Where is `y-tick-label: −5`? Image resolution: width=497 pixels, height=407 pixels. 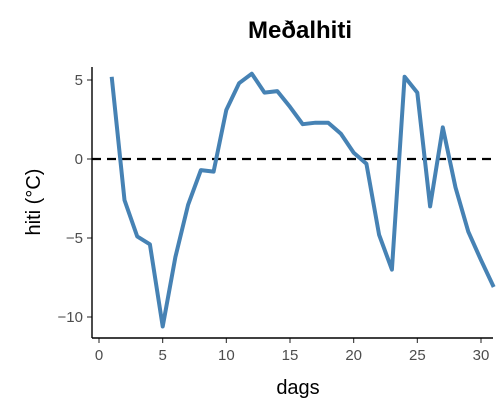
y-tick-label: −5 is located at coordinates (74, 238).